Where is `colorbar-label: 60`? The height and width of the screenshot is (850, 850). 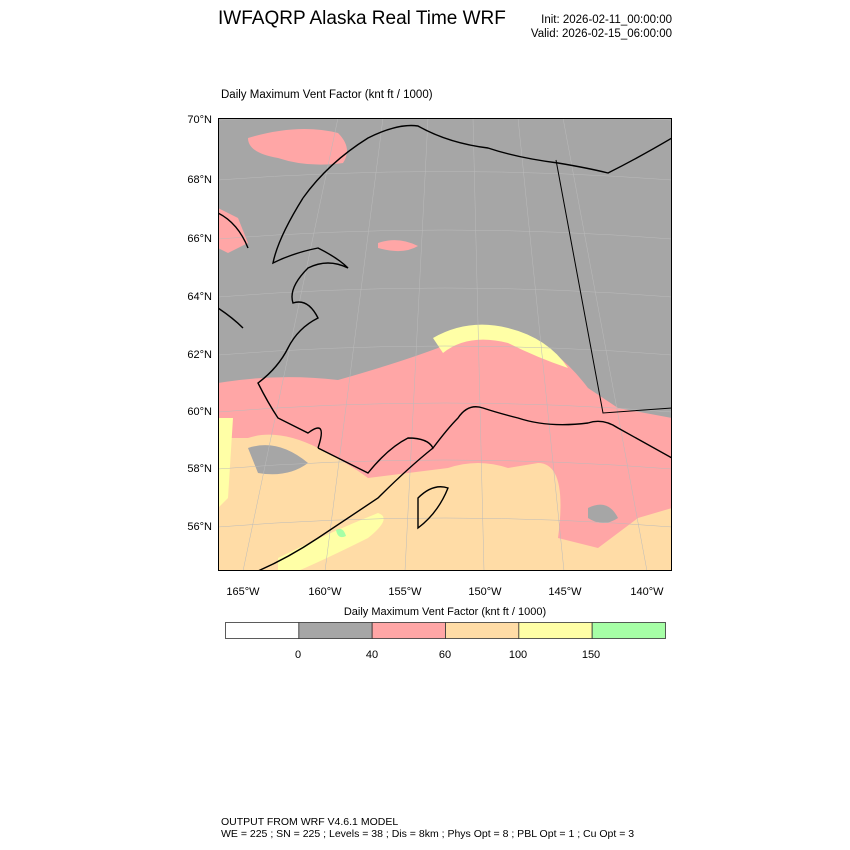
colorbar-label: 60 is located at coordinates (445, 655).